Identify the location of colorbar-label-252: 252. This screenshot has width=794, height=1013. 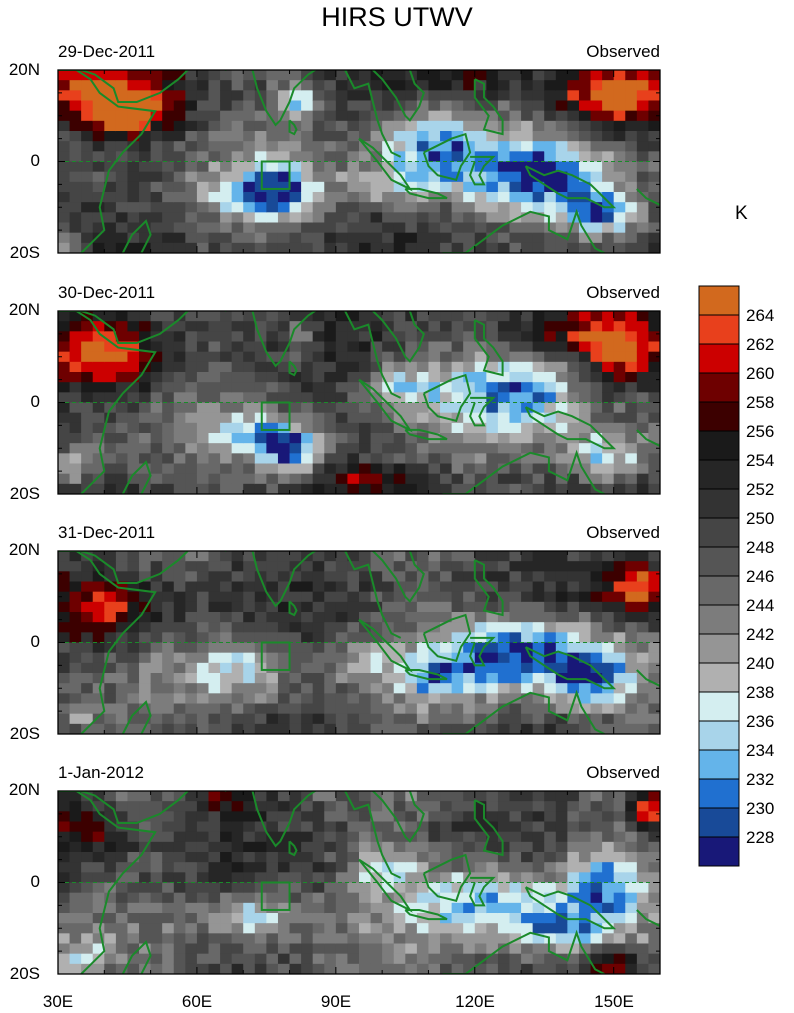
(760, 489).